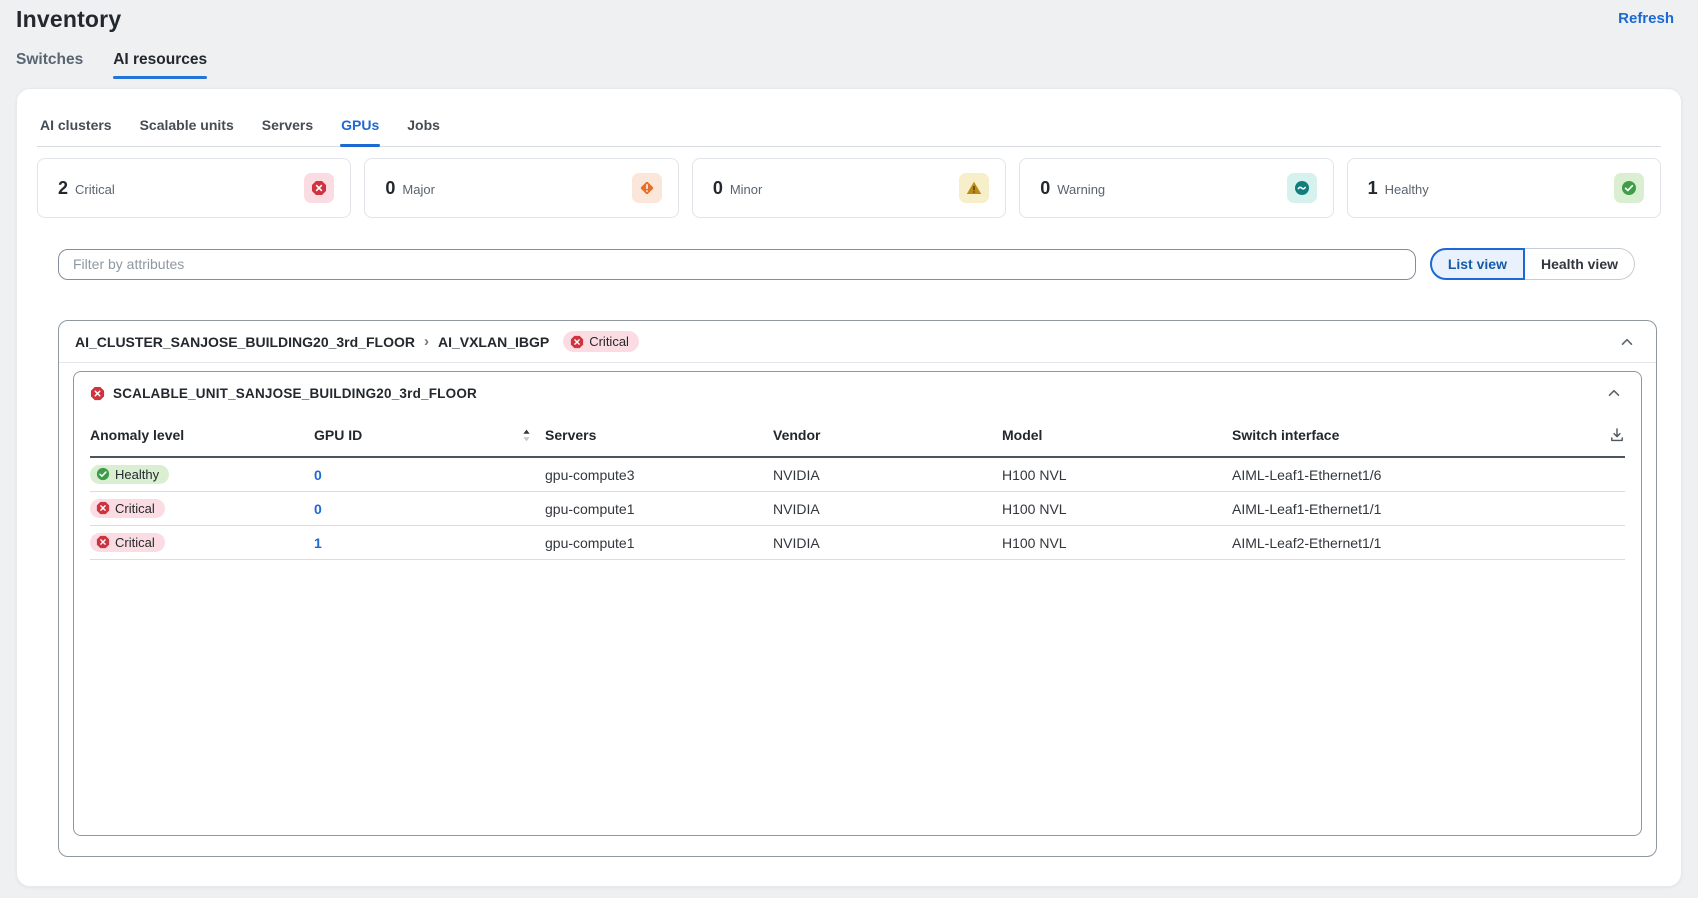 The width and height of the screenshot is (1698, 898). What do you see at coordinates (1307, 474) in the screenshot?
I see `switch-interface-cell: AIML-Leaf1-Ethernet1/6` at bounding box center [1307, 474].